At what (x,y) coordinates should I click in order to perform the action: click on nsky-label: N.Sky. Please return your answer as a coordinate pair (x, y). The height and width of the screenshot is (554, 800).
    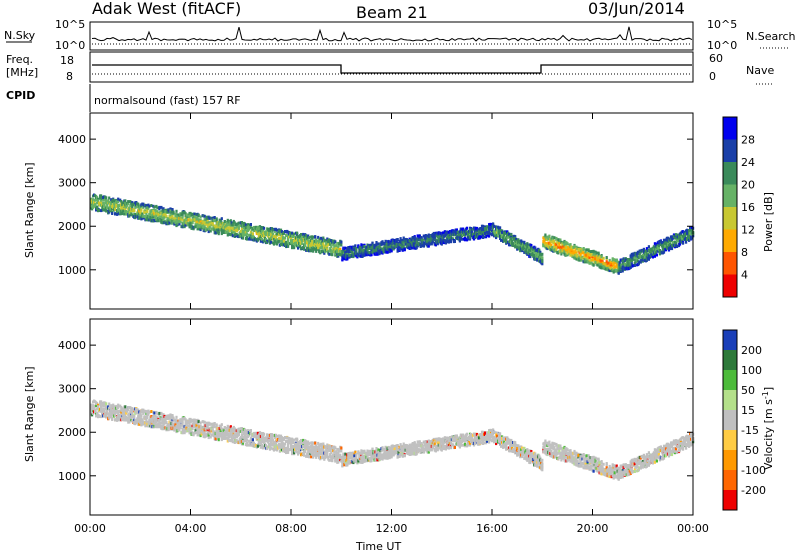
    Looking at the image, I should click on (20, 35).